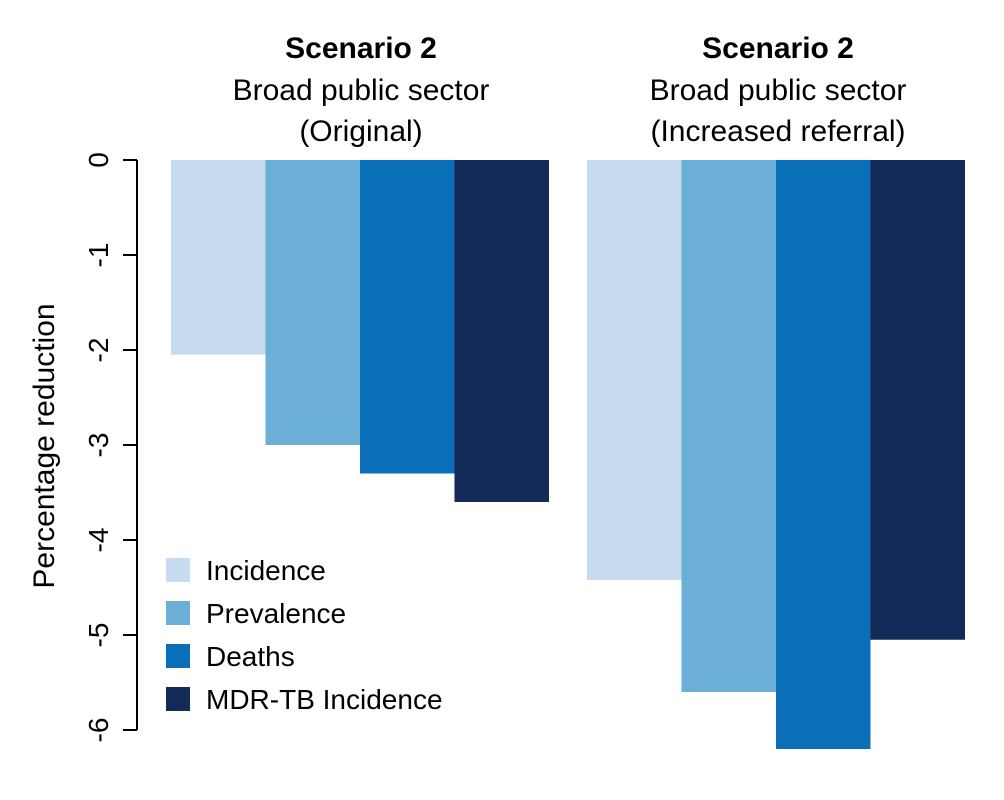 This screenshot has width=1004, height=800. Describe the element at coordinates (634, 370) in the screenshot. I see `bar-panel2-incidence` at that location.